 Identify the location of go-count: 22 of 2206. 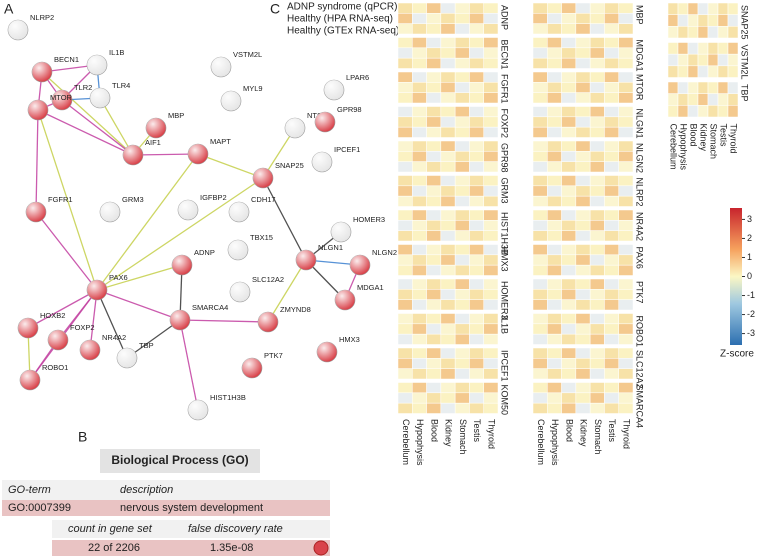
(114, 548).